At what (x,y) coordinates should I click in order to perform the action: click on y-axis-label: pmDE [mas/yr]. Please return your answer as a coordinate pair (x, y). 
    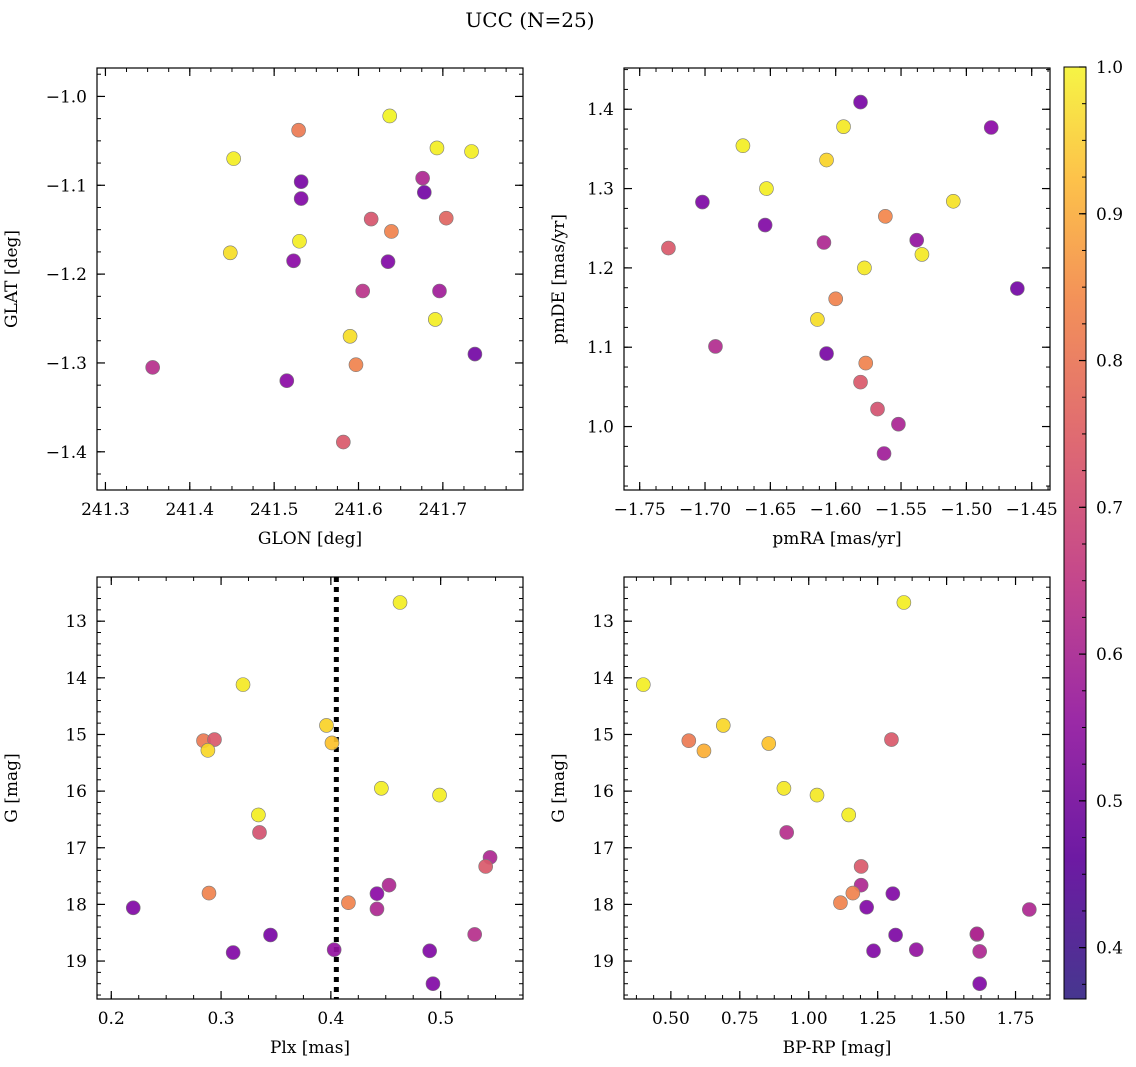
    Looking at the image, I should click on (559, 279).